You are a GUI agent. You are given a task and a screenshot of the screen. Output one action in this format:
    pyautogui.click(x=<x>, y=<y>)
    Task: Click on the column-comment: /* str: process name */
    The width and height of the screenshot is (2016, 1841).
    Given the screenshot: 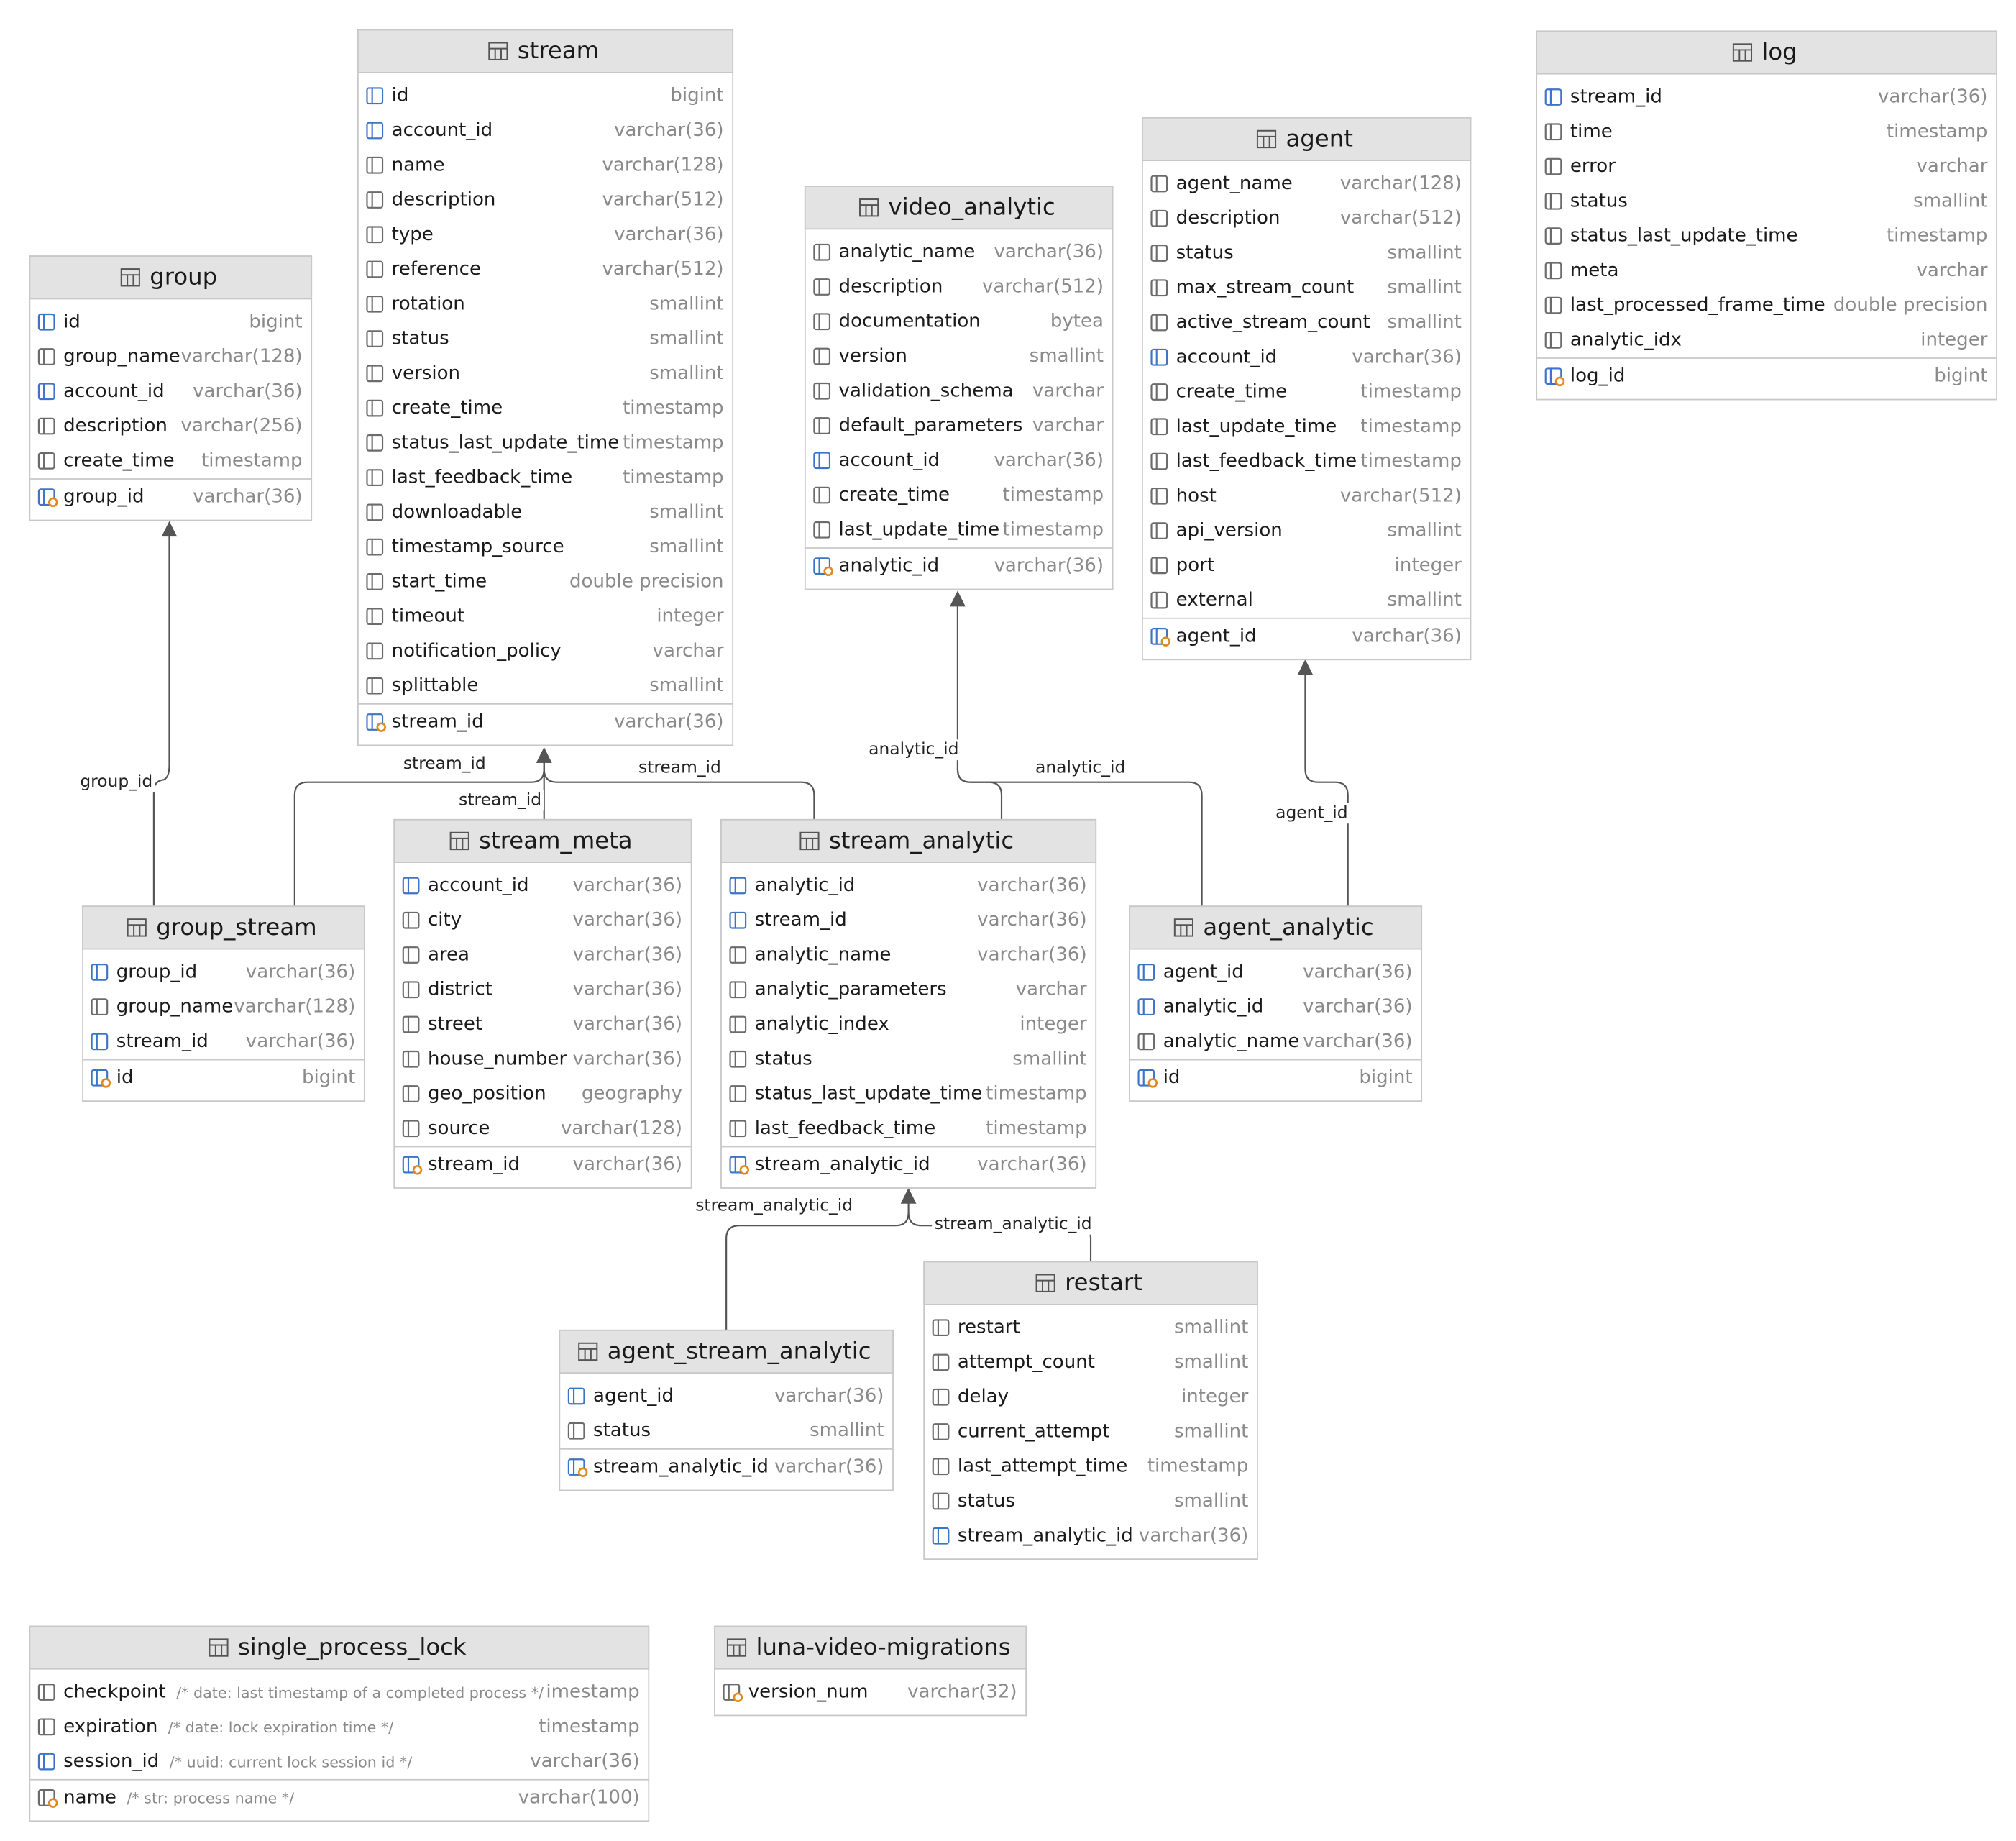 What is the action you would take?
    pyautogui.click(x=210, y=1798)
    